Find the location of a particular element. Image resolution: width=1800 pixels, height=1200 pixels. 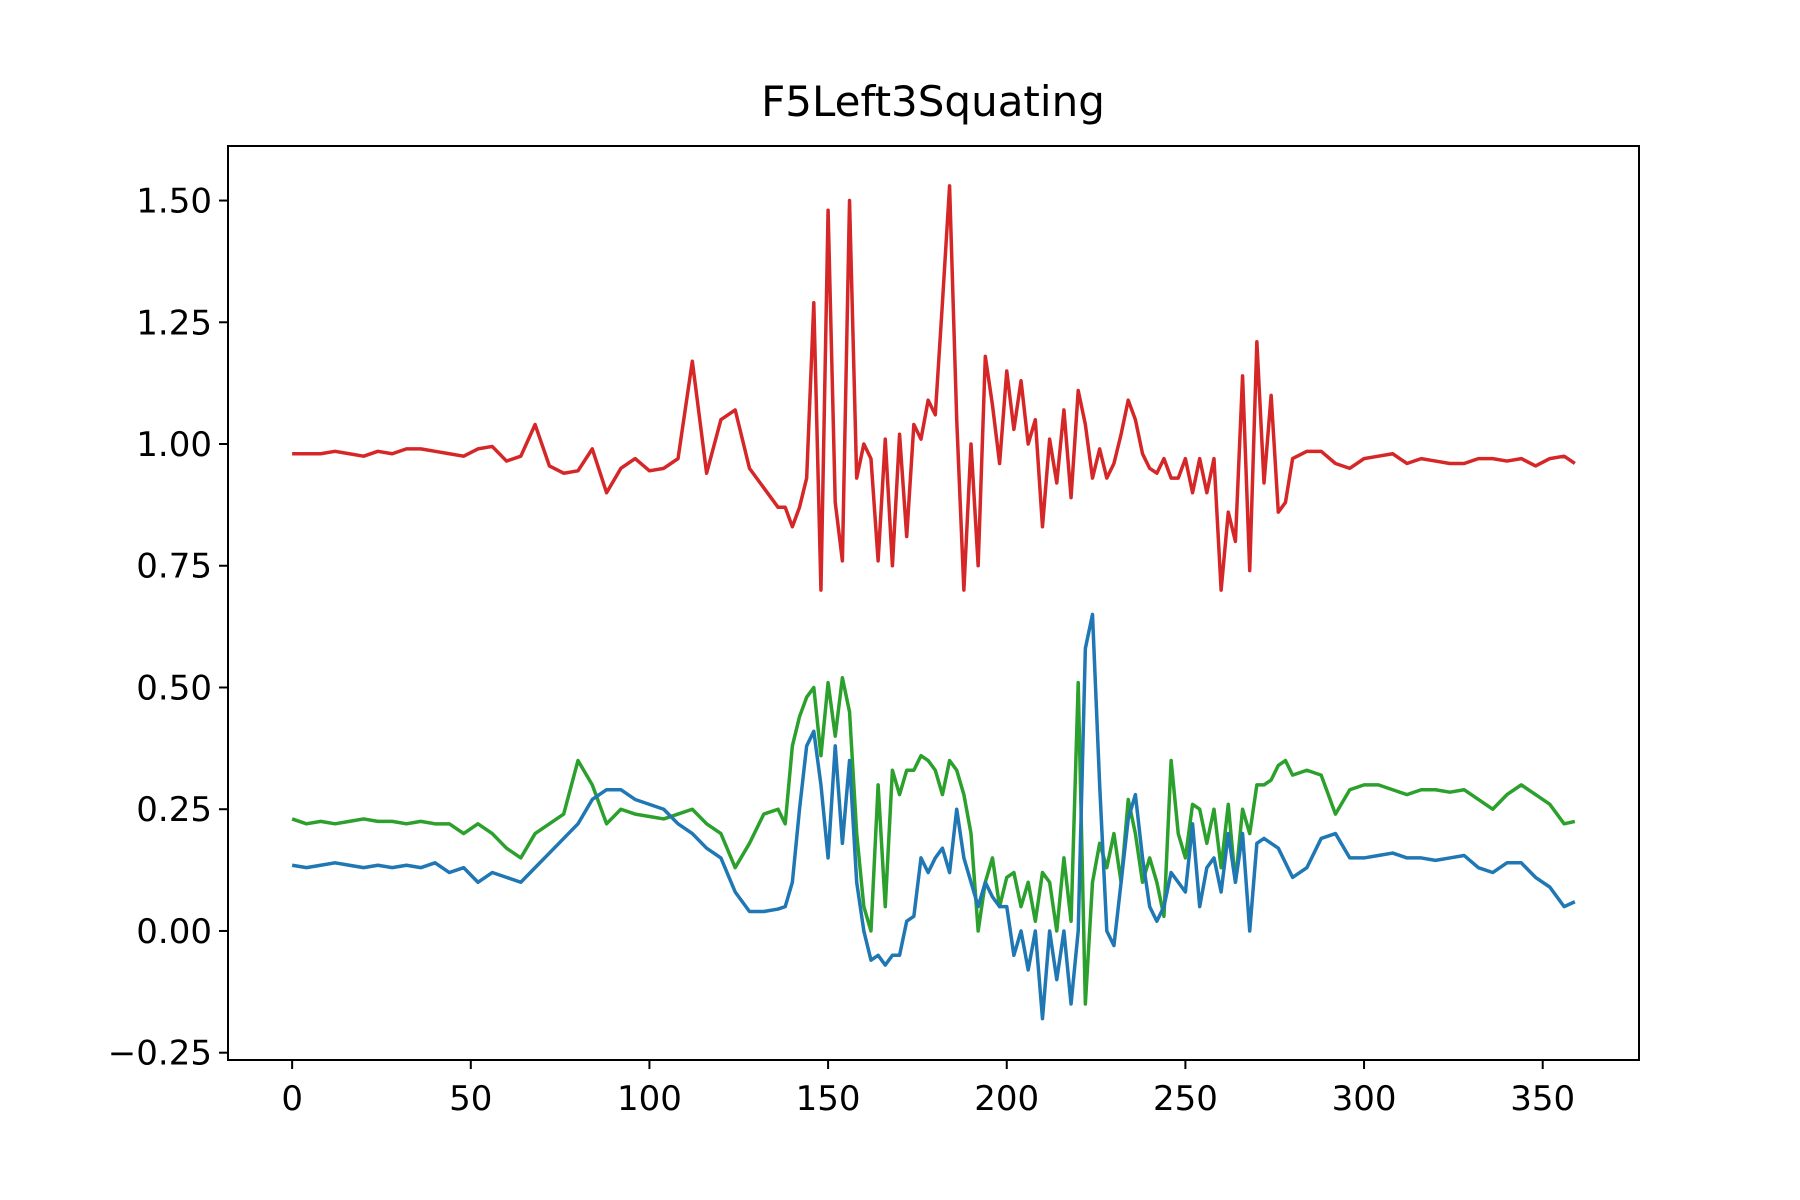

y-tick-label: 0.75 is located at coordinates (174, 567).